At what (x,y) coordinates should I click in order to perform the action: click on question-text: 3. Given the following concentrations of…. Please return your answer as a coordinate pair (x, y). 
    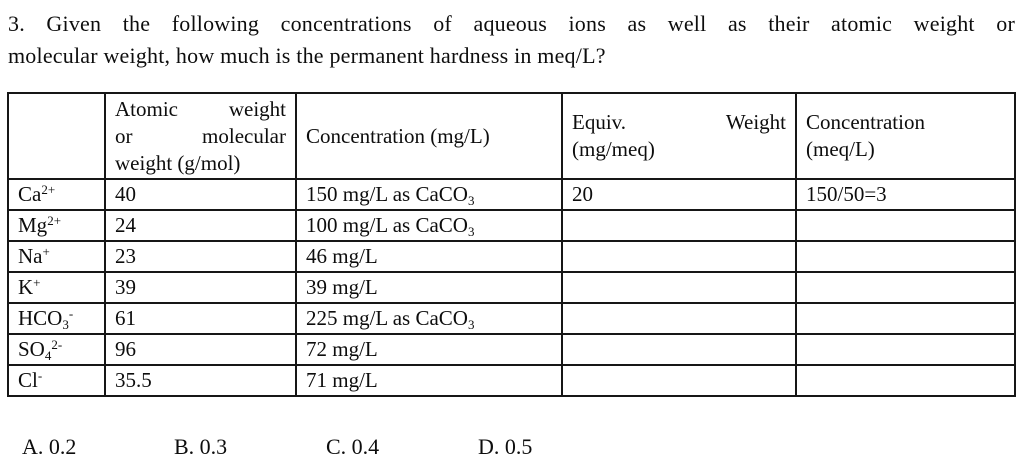
    Looking at the image, I should click on (511, 40).